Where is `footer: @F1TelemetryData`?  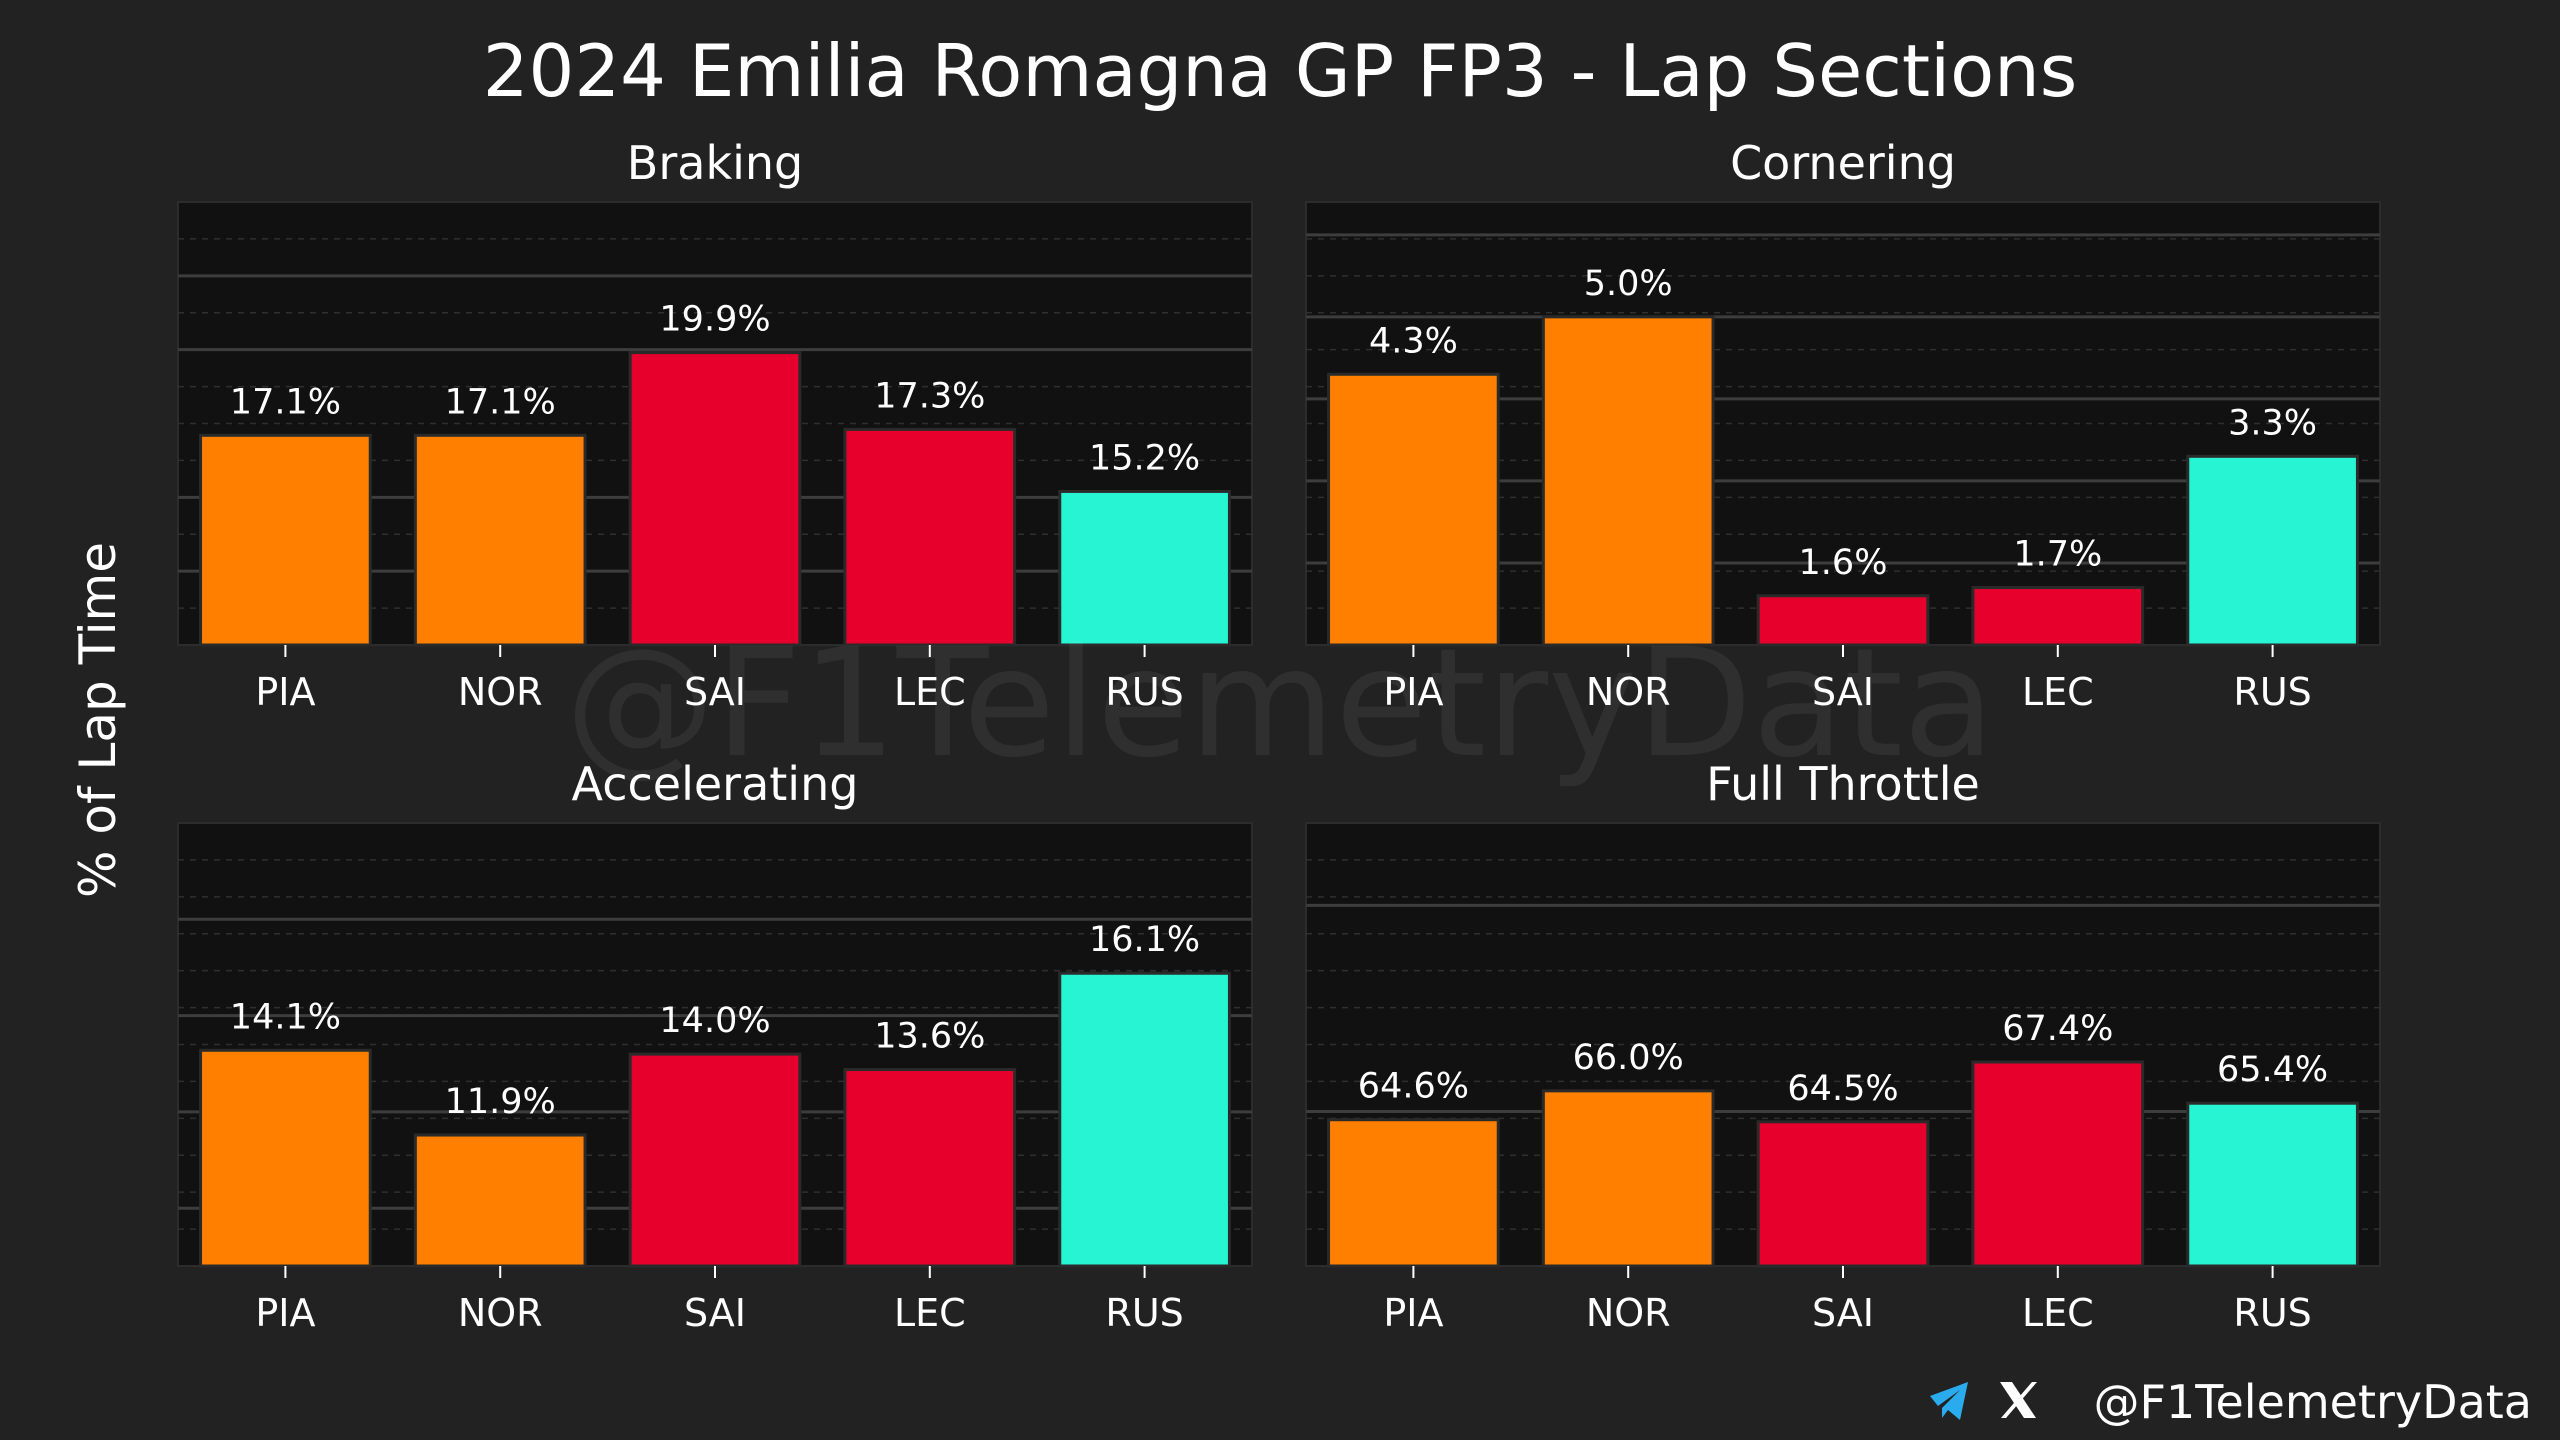 footer: @F1TelemetryData is located at coordinates (2231, 1402).